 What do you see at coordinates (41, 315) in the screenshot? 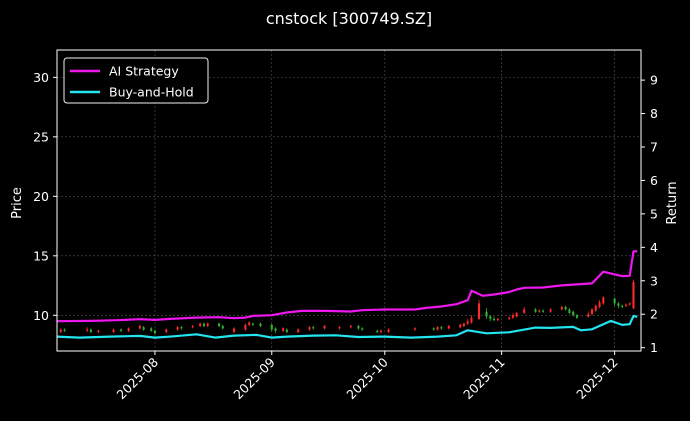
I see `y-tick-label-left: 10` at bounding box center [41, 315].